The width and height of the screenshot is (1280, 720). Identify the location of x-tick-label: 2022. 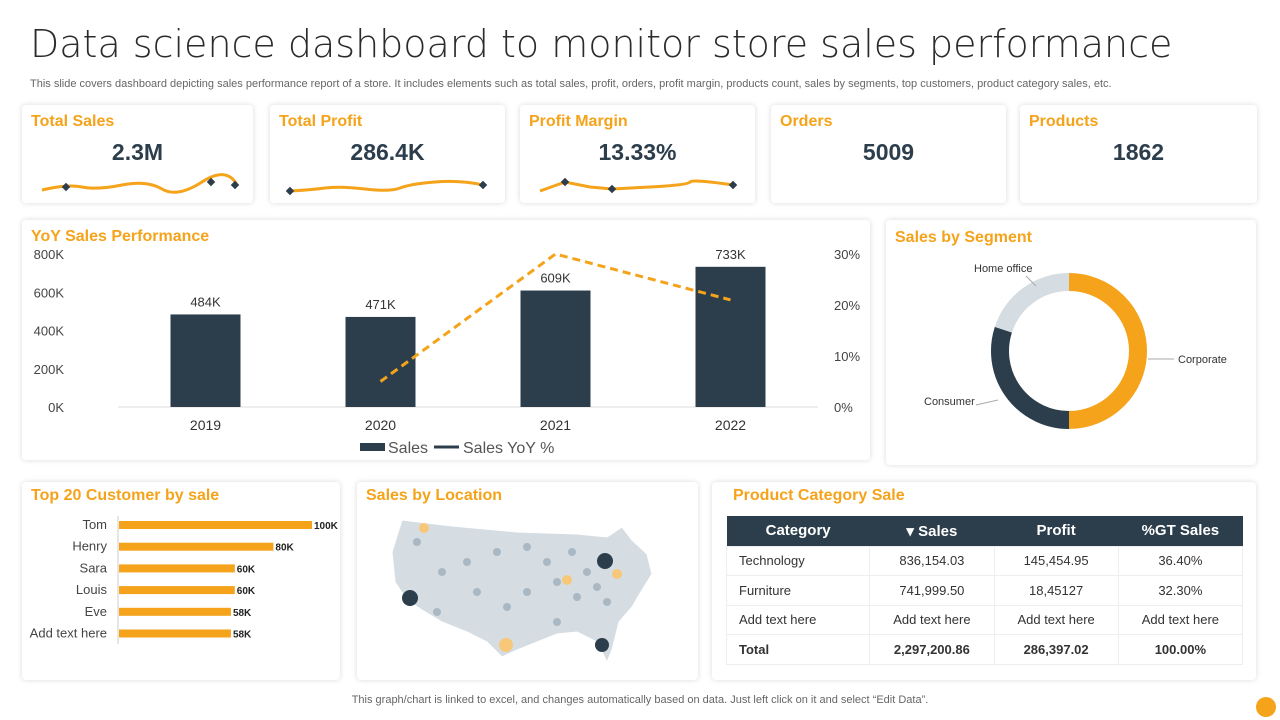
(730, 425).